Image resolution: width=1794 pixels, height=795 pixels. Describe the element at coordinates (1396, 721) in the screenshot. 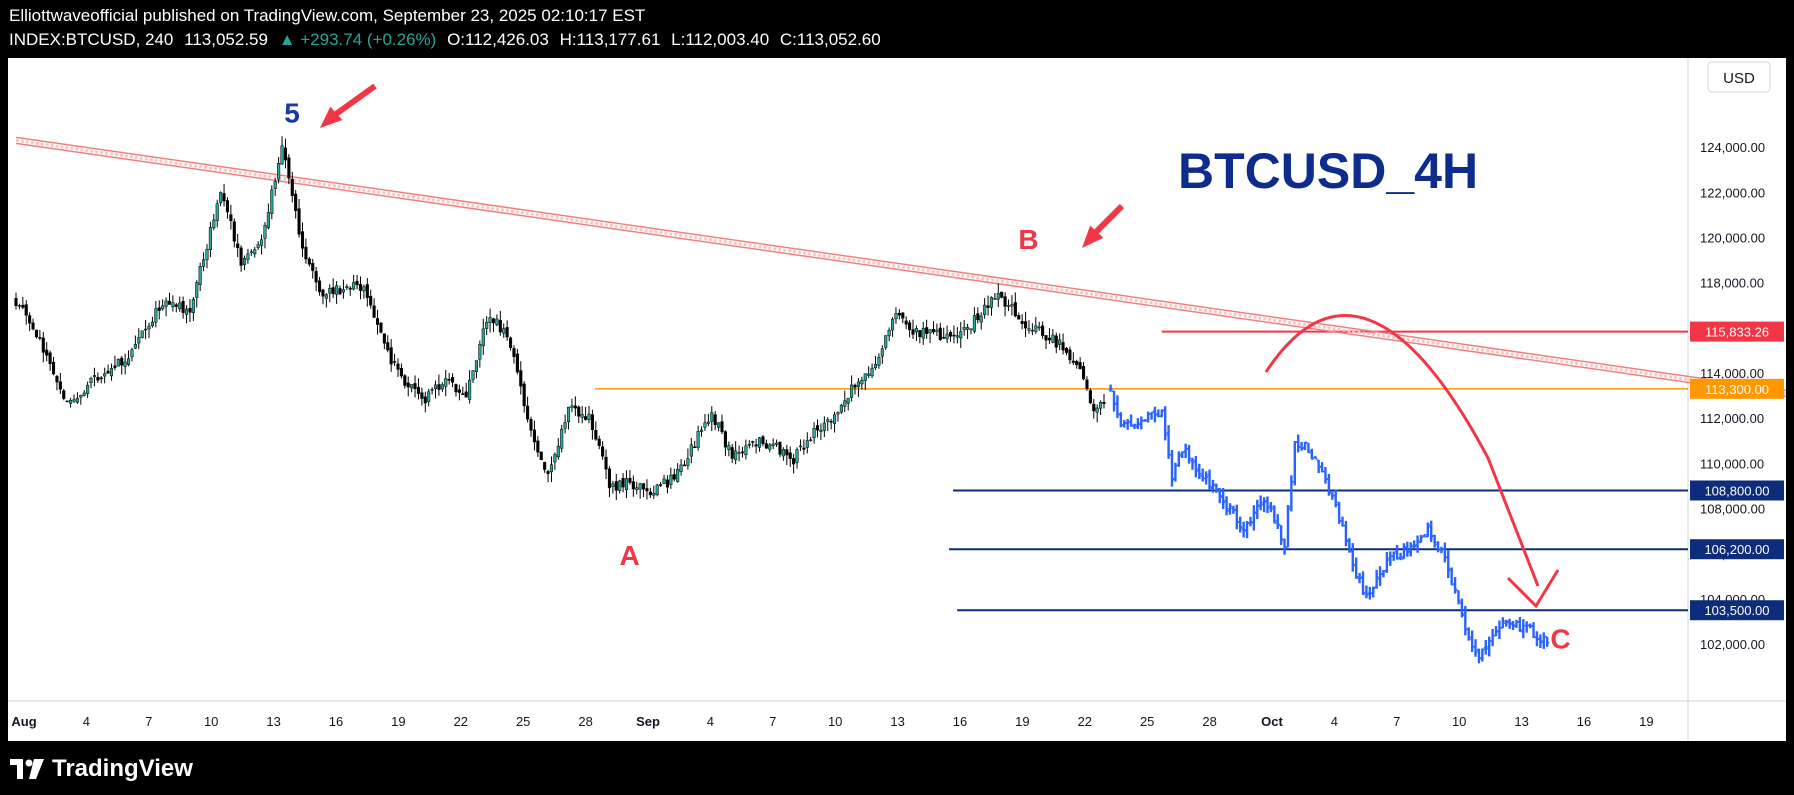

I see `x-tick-label: 7` at that location.